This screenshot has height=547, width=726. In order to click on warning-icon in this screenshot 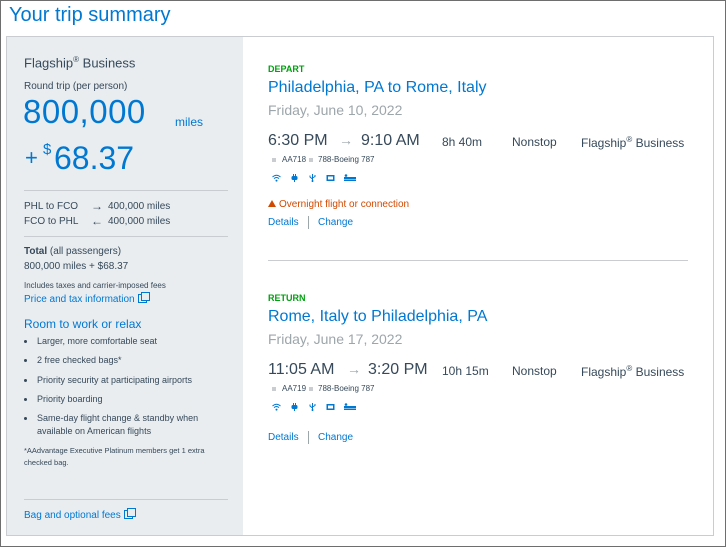, I will do `click(272, 203)`.